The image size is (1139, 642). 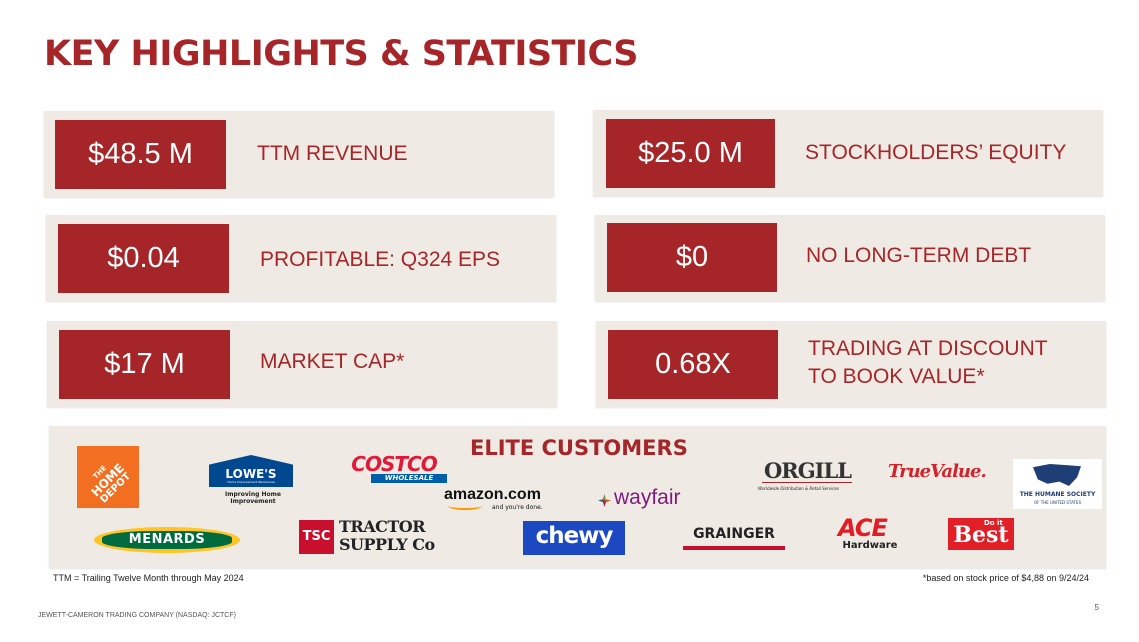 I want to click on orgill-tagline: Worldwide Distribution & Retail Services, so click(x=798, y=488).